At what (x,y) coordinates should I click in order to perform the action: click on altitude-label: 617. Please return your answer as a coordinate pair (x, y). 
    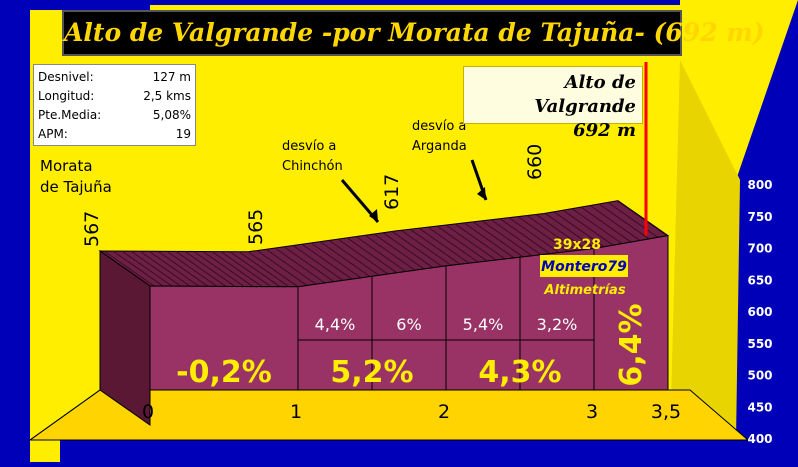
    Looking at the image, I should click on (392, 192).